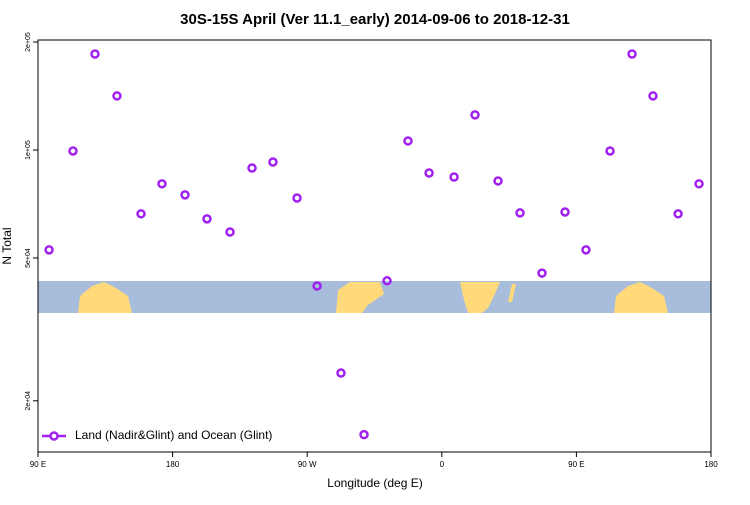 This screenshot has width=750, height=505. Describe the element at coordinates (442, 464) in the screenshot. I see `x-tick-label: 0` at that location.